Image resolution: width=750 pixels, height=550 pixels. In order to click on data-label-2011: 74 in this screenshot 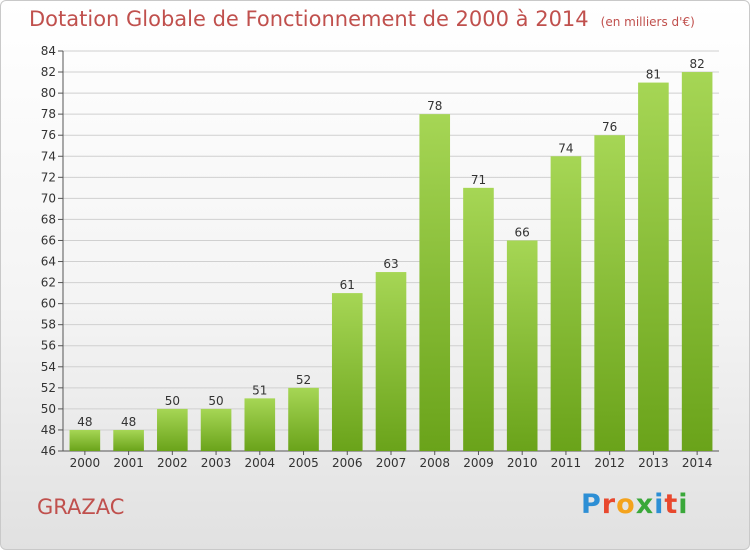, I will do `click(565, 148)`.